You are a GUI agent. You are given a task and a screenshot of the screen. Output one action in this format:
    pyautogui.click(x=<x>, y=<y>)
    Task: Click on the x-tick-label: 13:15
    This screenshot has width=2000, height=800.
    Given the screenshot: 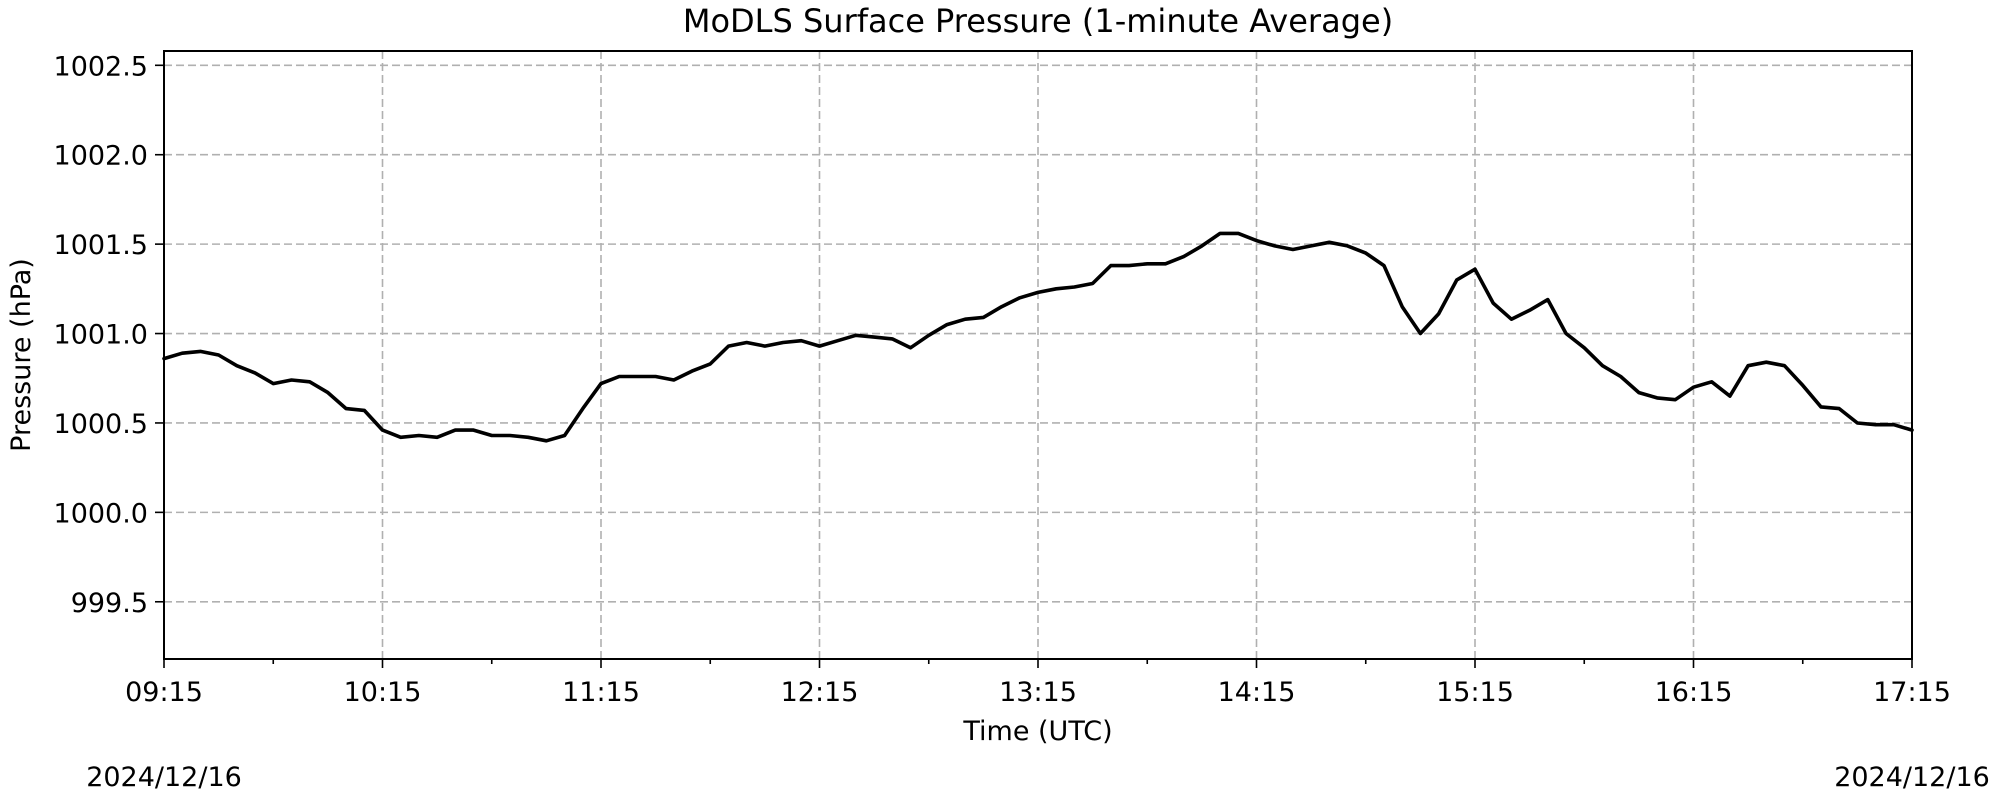 What is the action you would take?
    pyautogui.click(x=1038, y=692)
    